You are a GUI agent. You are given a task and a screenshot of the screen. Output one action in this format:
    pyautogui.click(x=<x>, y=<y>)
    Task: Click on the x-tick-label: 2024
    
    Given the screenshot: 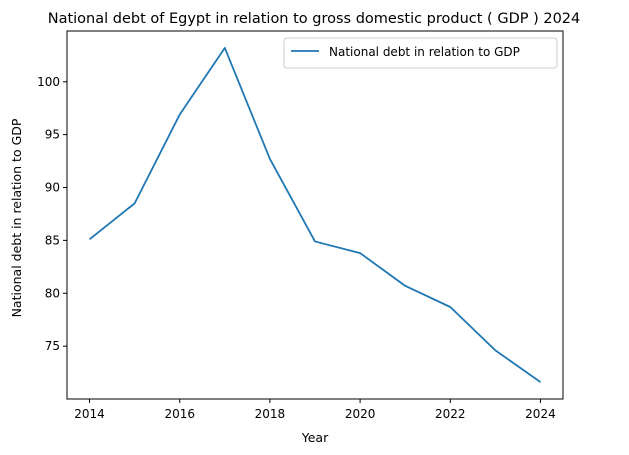 What is the action you would take?
    pyautogui.click(x=540, y=414)
    